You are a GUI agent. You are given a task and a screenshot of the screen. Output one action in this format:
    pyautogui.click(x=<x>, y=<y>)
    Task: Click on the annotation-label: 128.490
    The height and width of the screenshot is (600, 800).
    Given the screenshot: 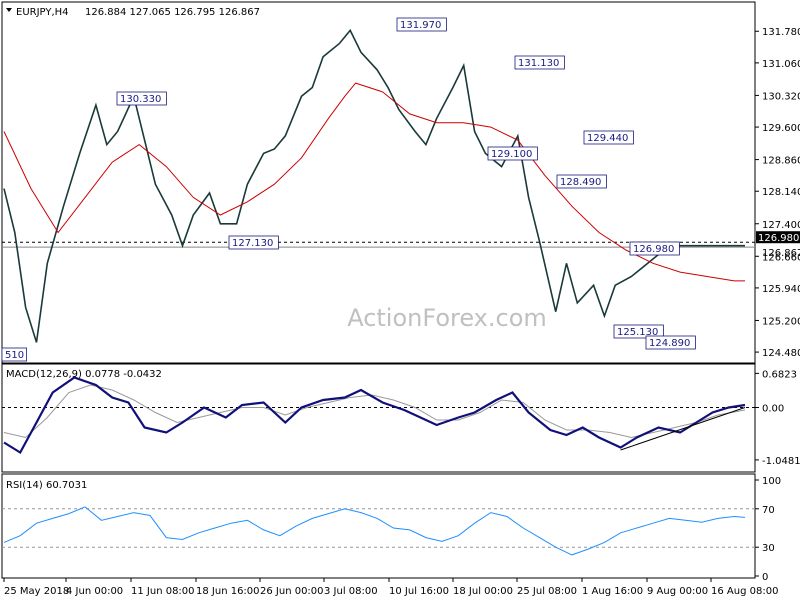 What is the action you would take?
    pyautogui.click(x=580, y=182)
    